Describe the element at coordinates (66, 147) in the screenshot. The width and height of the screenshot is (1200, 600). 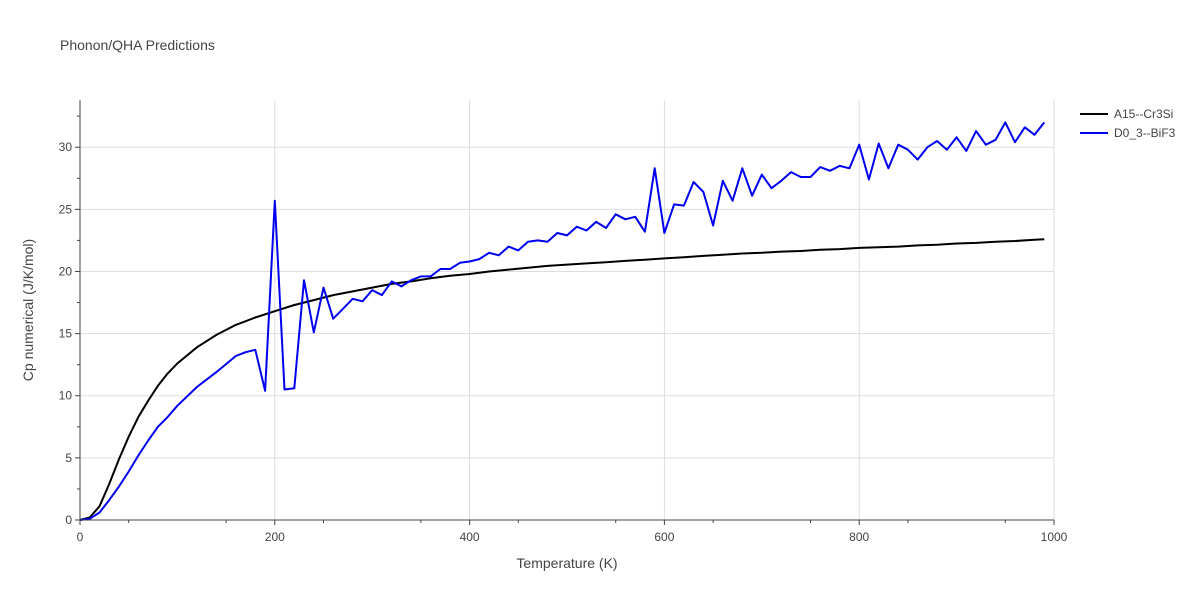
I see `y-tick-label: 30` at that location.